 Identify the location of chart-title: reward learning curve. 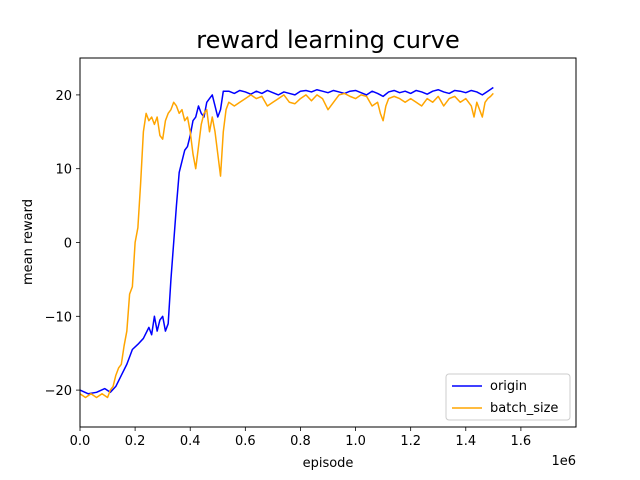
(328, 40).